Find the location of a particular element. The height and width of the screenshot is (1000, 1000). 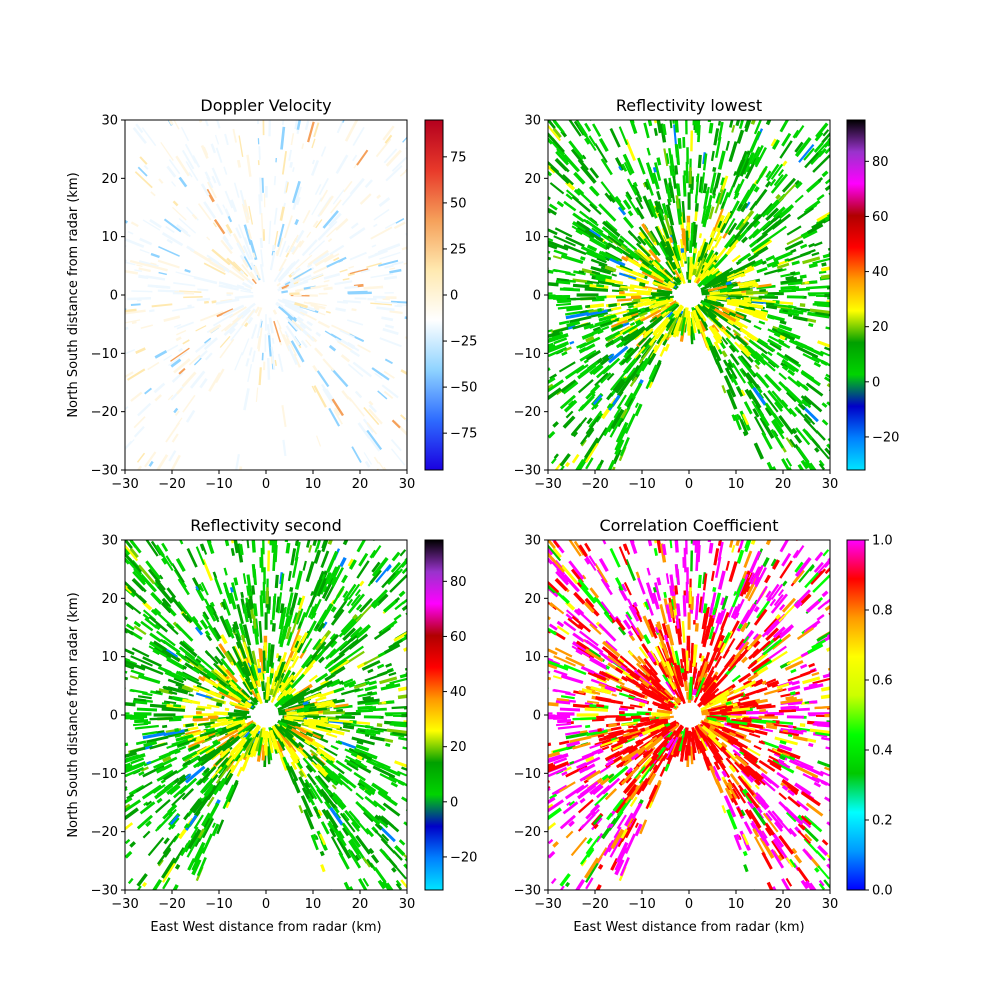

colorbar-tick-label: 25 is located at coordinates (458, 249).